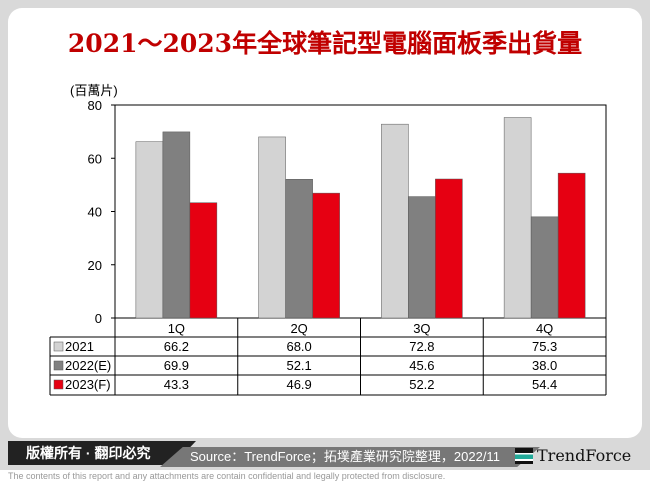 This screenshot has height=485, width=650. What do you see at coordinates (95, 265) in the screenshot?
I see `y-tick-label: 20` at bounding box center [95, 265].